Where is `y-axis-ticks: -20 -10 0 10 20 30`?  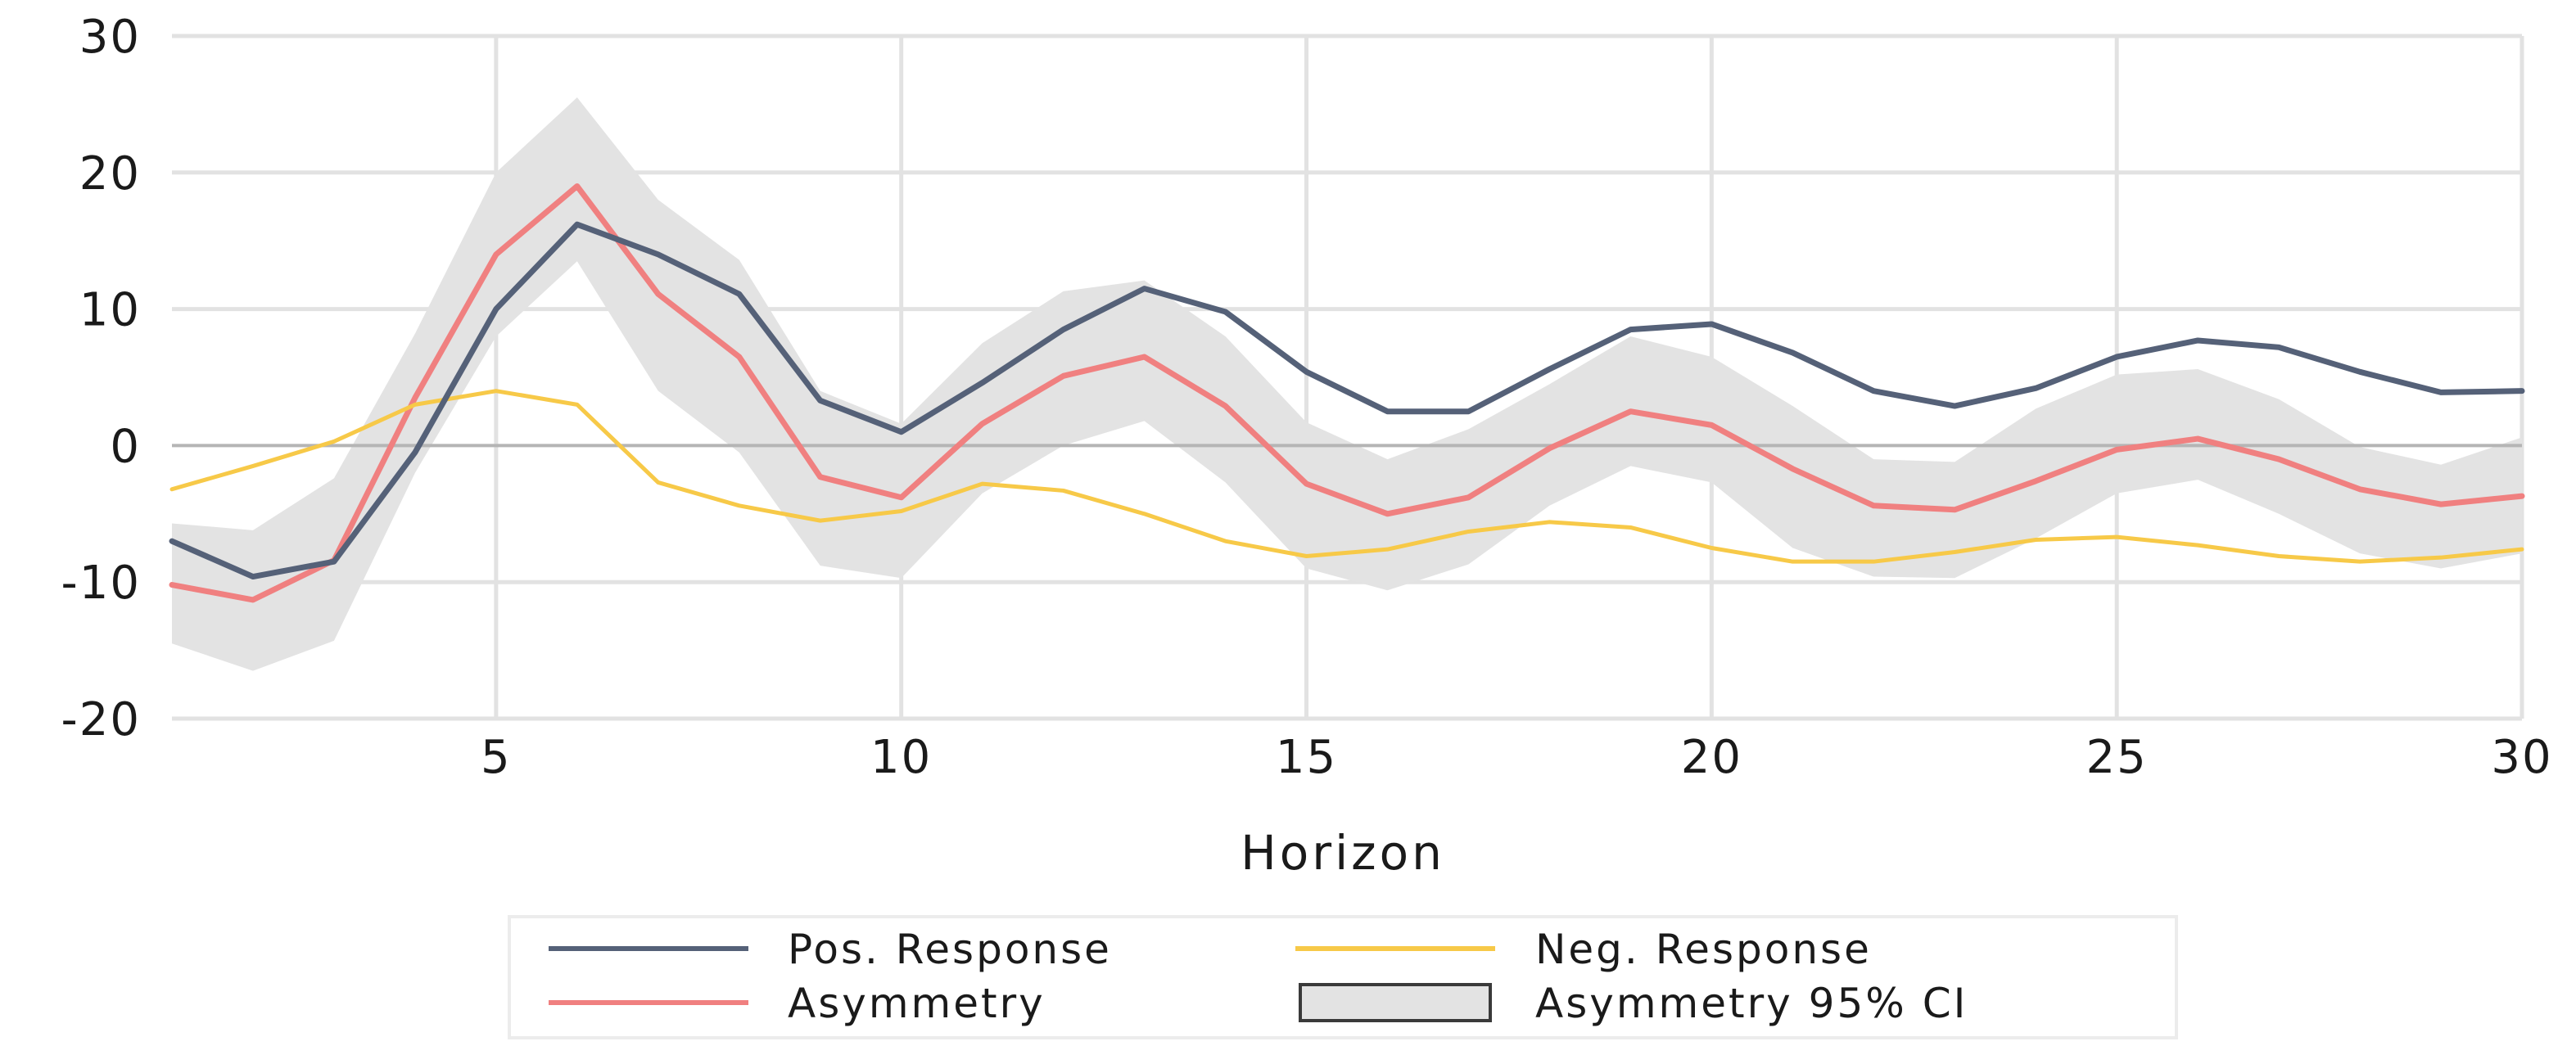 y-axis-ticks: -20 -10 0 10 20 30 is located at coordinates (101, 378).